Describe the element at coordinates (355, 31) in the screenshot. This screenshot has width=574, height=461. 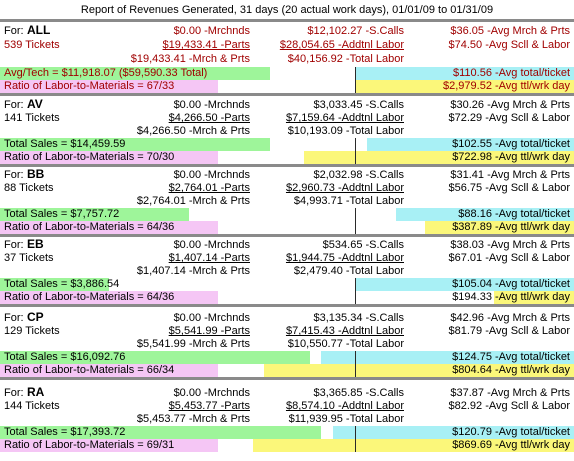
I see `service-calls-value: $12,102.27 -S.Calls` at that location.